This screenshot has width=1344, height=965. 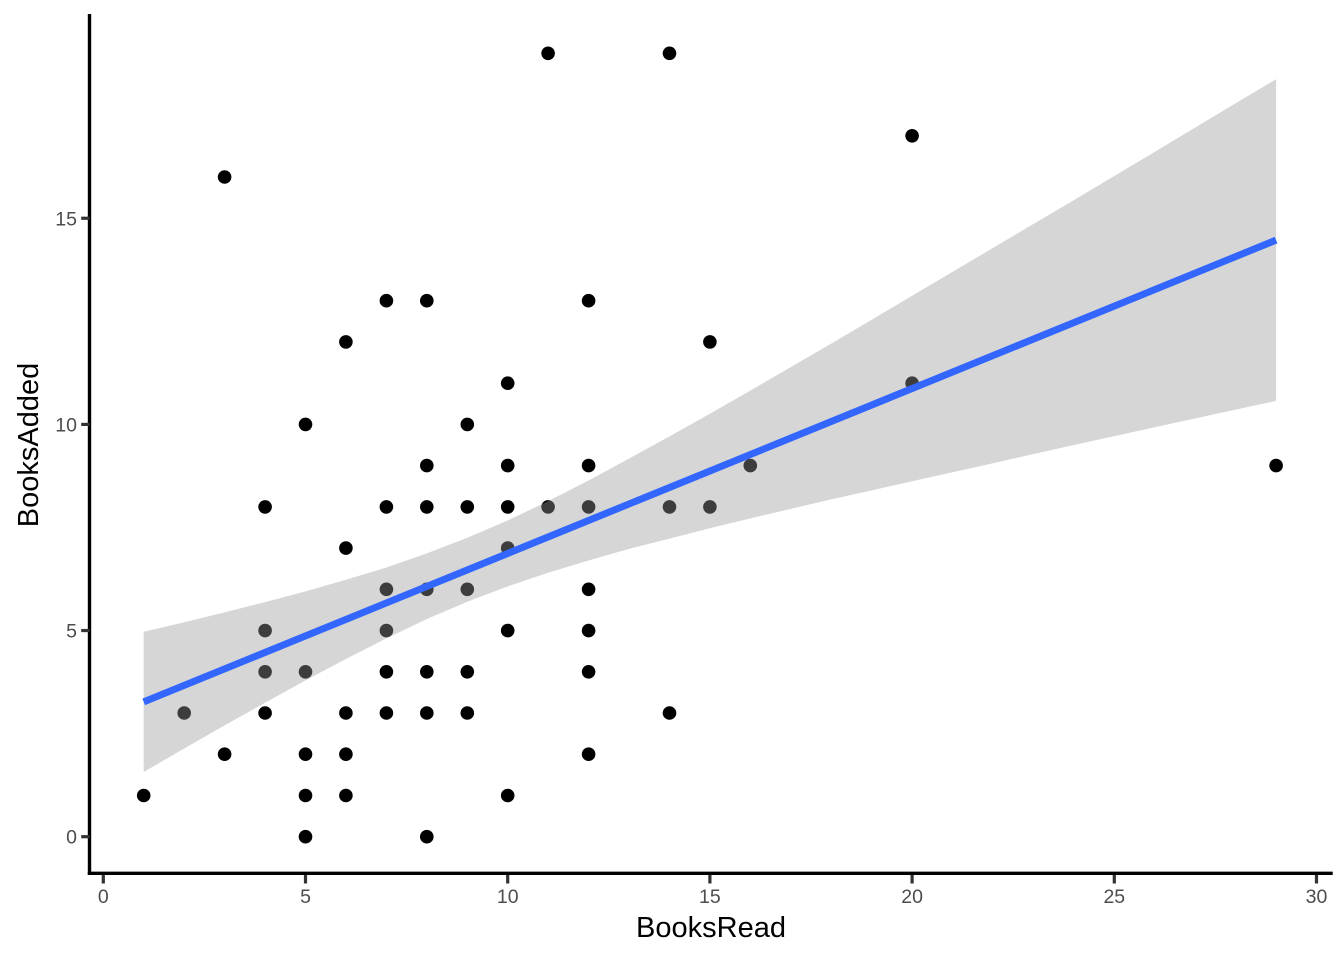 I want to click on y-tick-label: 5, so click(x=71, y=632).